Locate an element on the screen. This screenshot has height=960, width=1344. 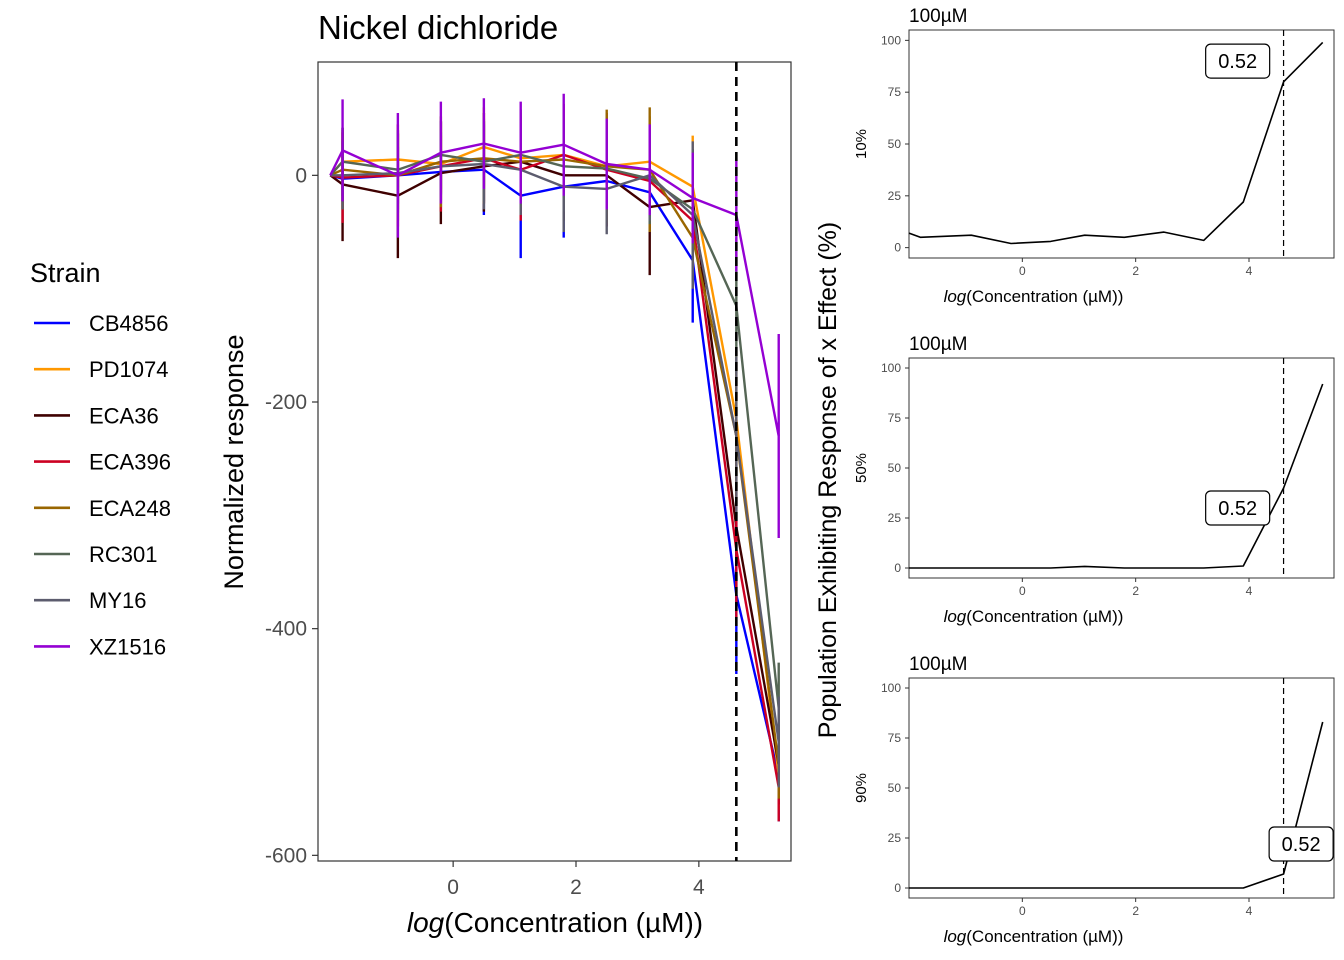
legend-label: PD1074 is located at coordinates (129, 369).